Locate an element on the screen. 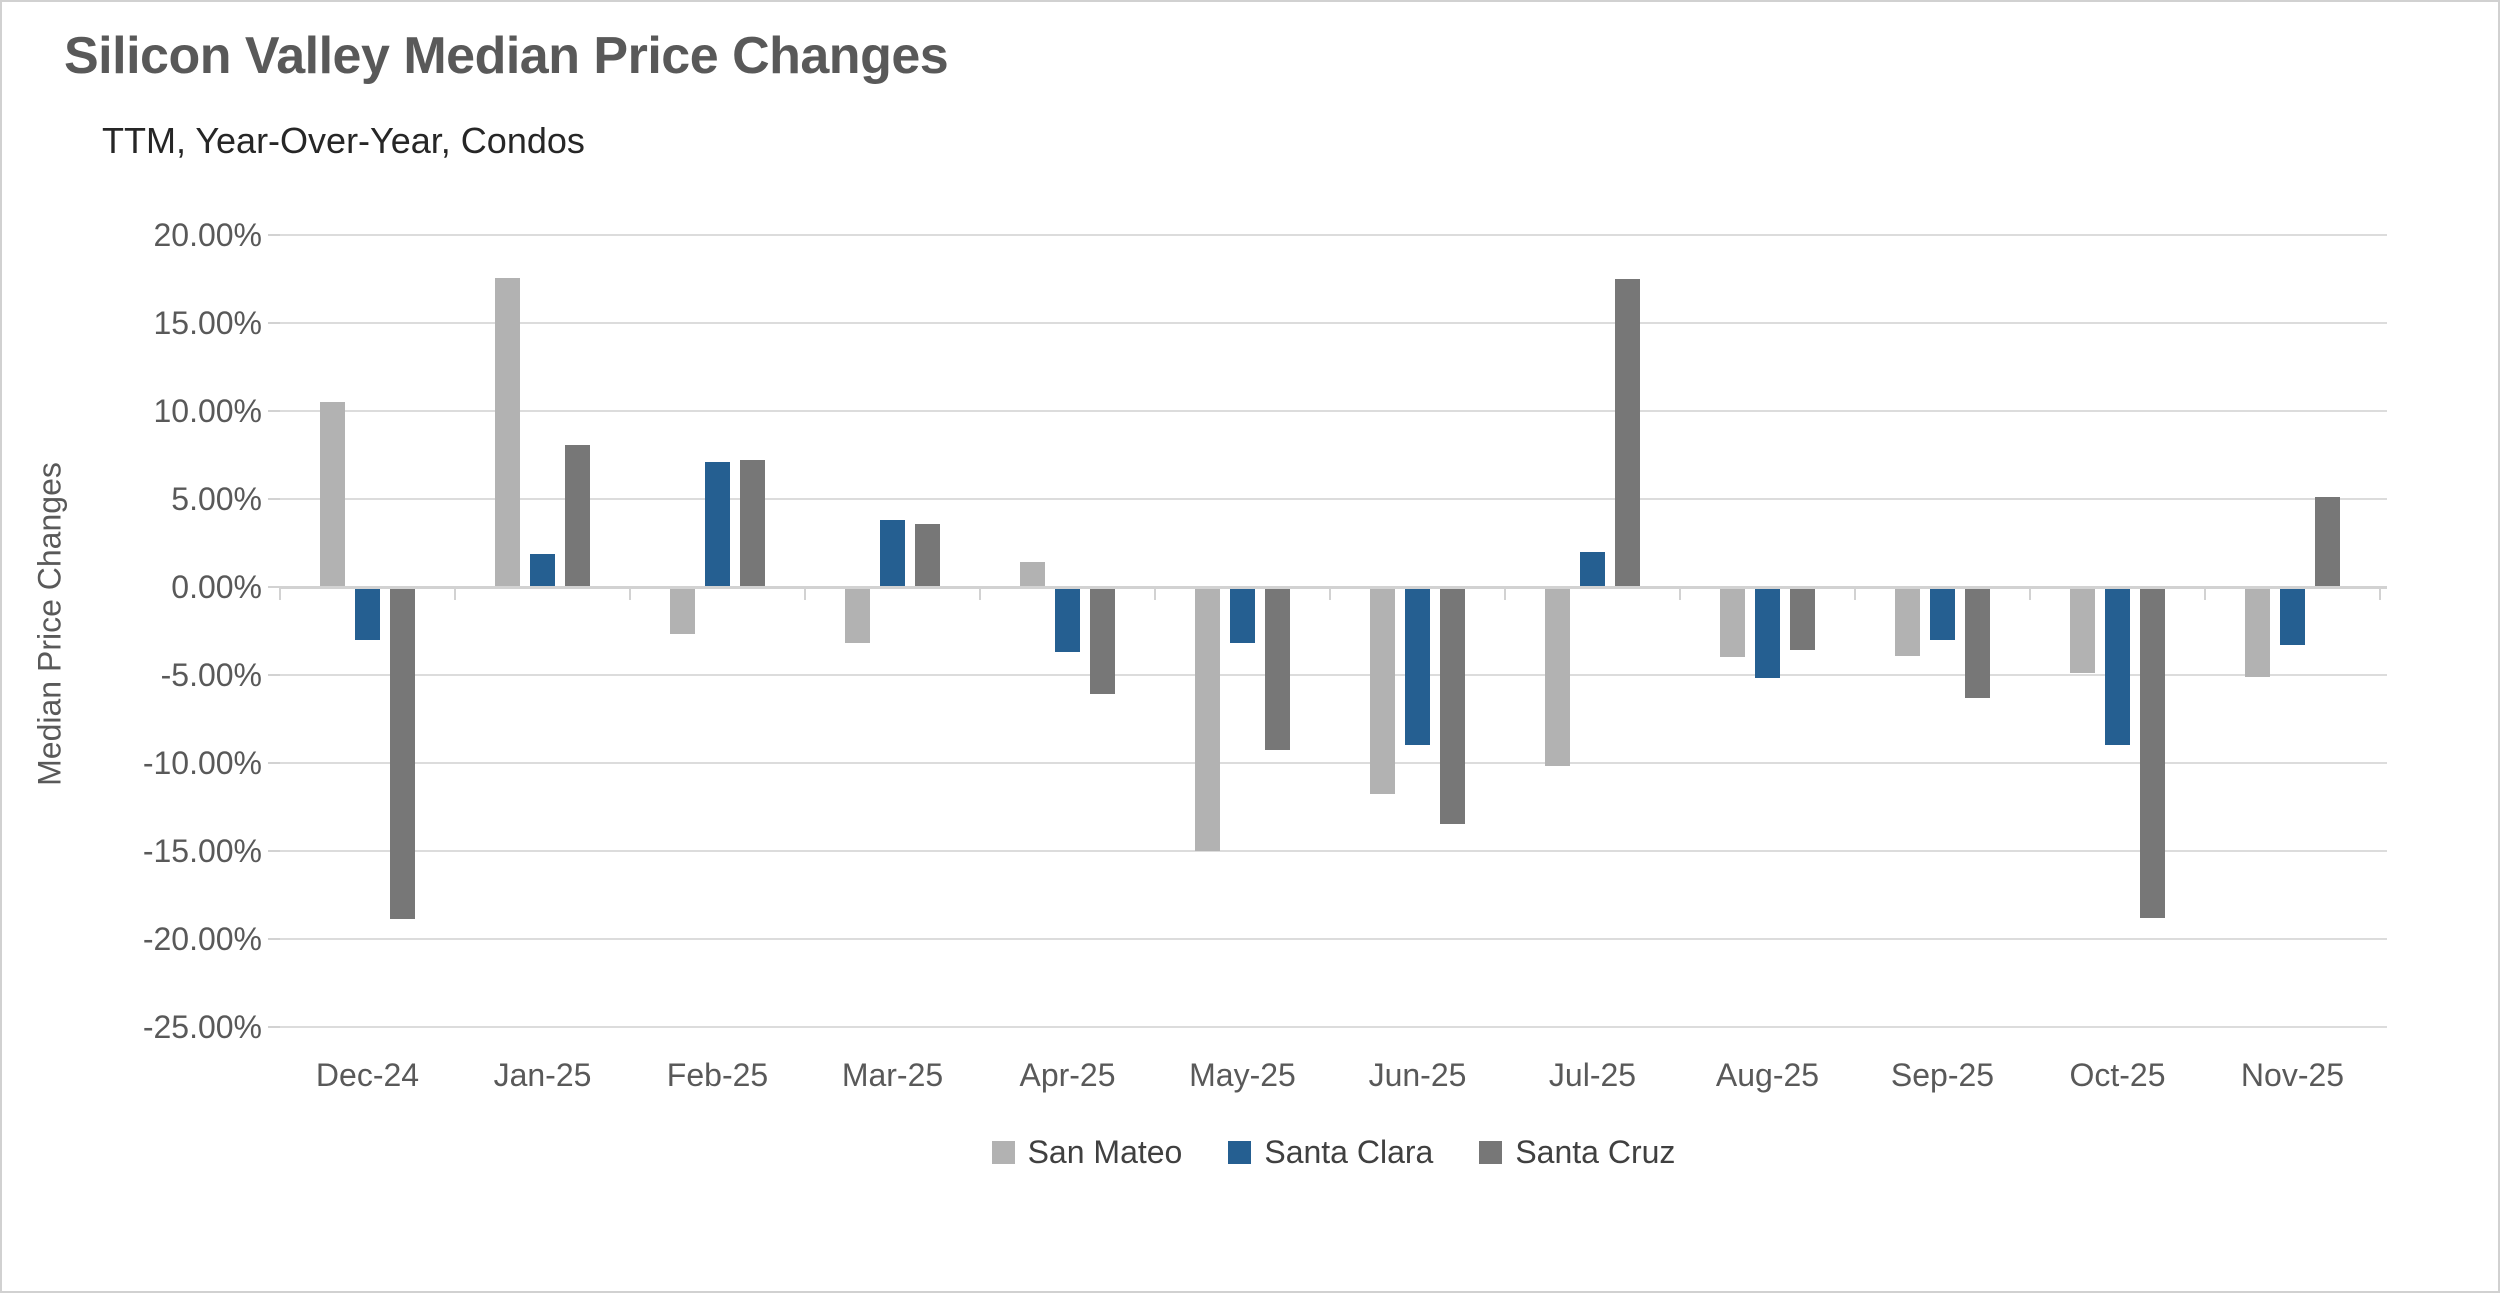 The width and height of the screenshot is (2500, 1293). y-axis-tick-label: 15.00% is located at coordinates (207, 323).